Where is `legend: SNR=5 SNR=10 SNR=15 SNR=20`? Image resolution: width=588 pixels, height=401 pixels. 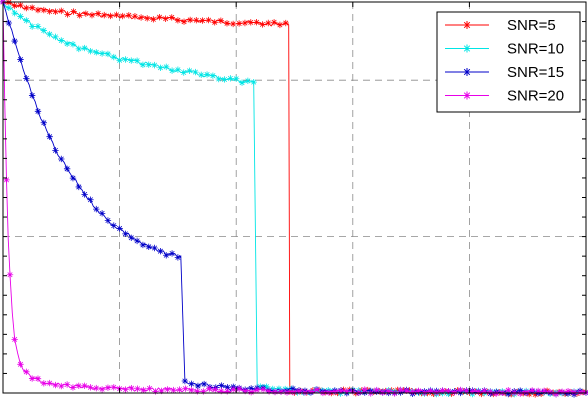 legend: SNR=5 SNR=10 SNR=15 SNR=20 is located at coordinates (508, 62).